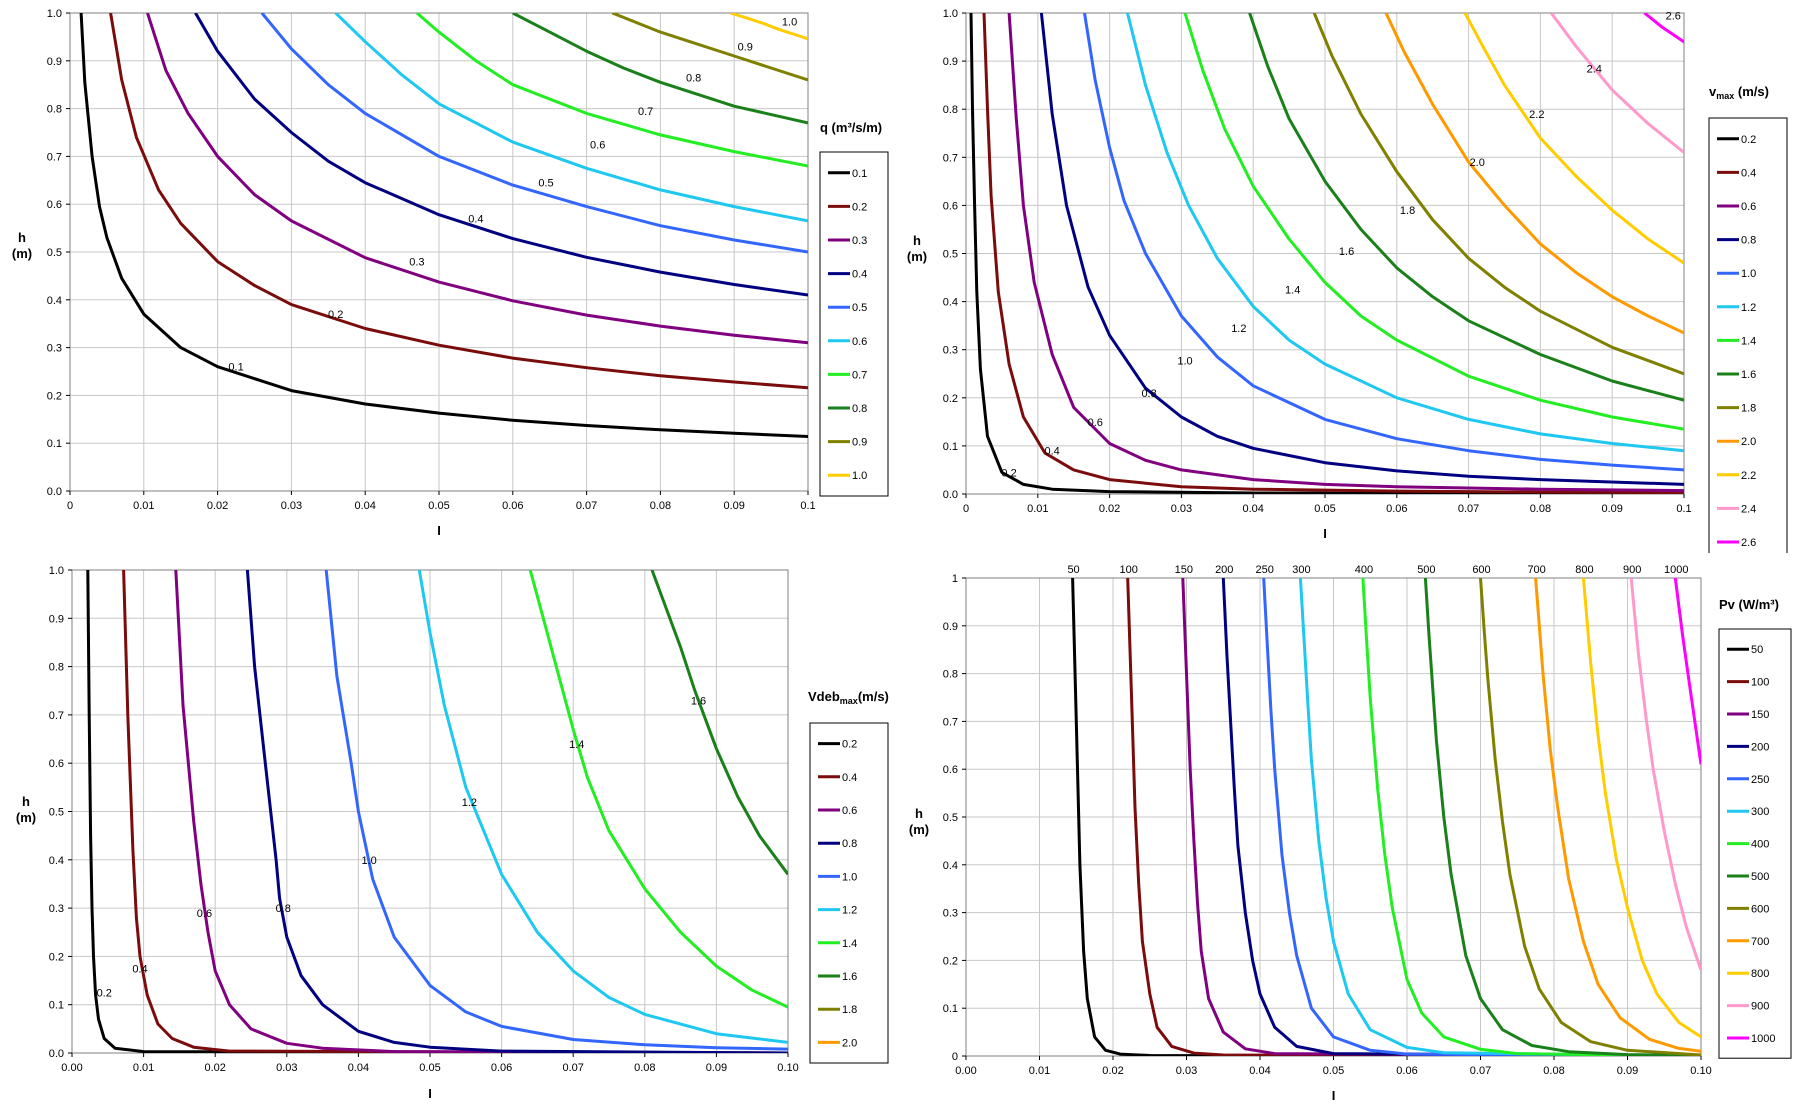 Image resolution: width=1798 pixels, height=1111 pixels. What do you see at coordinates (698, 701) in the screenshot?
I see `curve-label: 1.6` at bounding box center [698, 701].